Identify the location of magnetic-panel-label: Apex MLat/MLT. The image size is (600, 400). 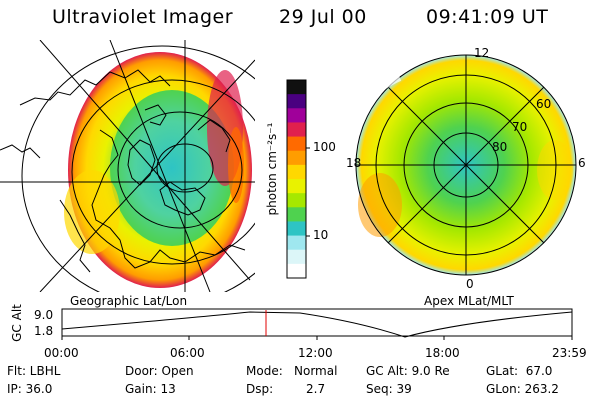
(469, 301).